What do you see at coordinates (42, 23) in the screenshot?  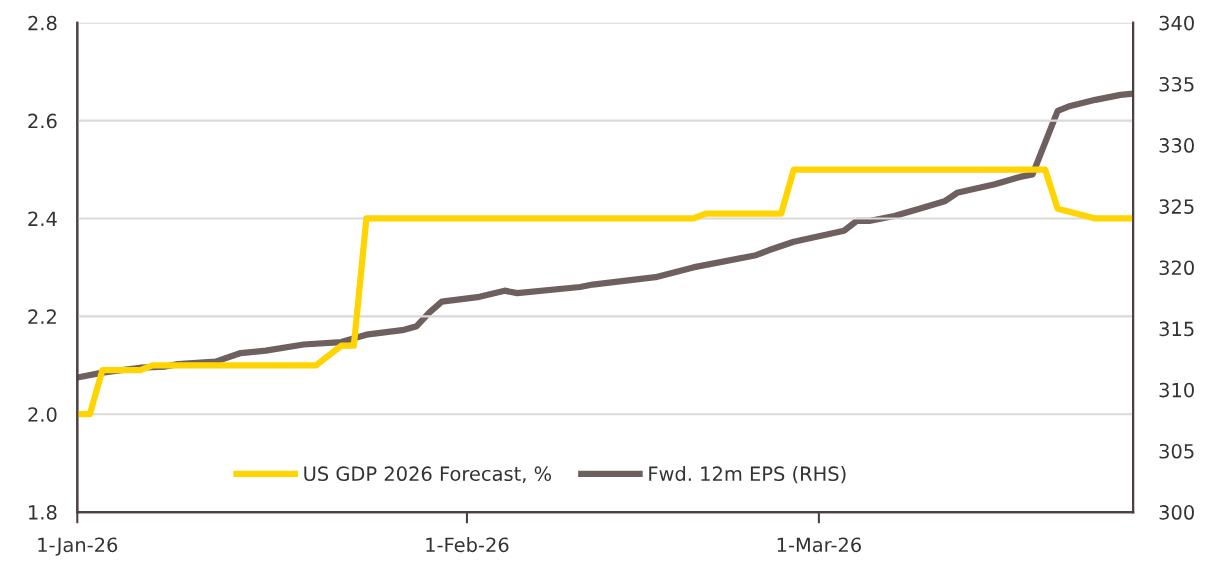 I see `y-tick-label: 2.8` at bounding box center [42, 23].